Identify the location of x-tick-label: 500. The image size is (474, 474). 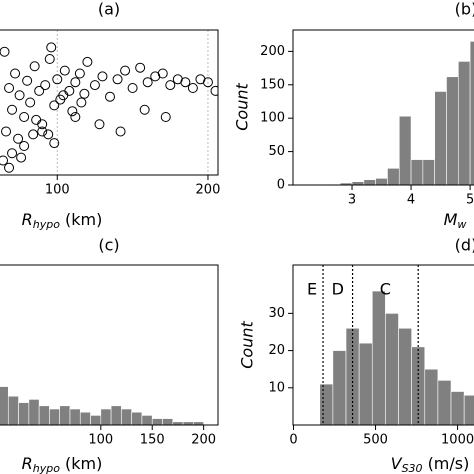
(375, 440).